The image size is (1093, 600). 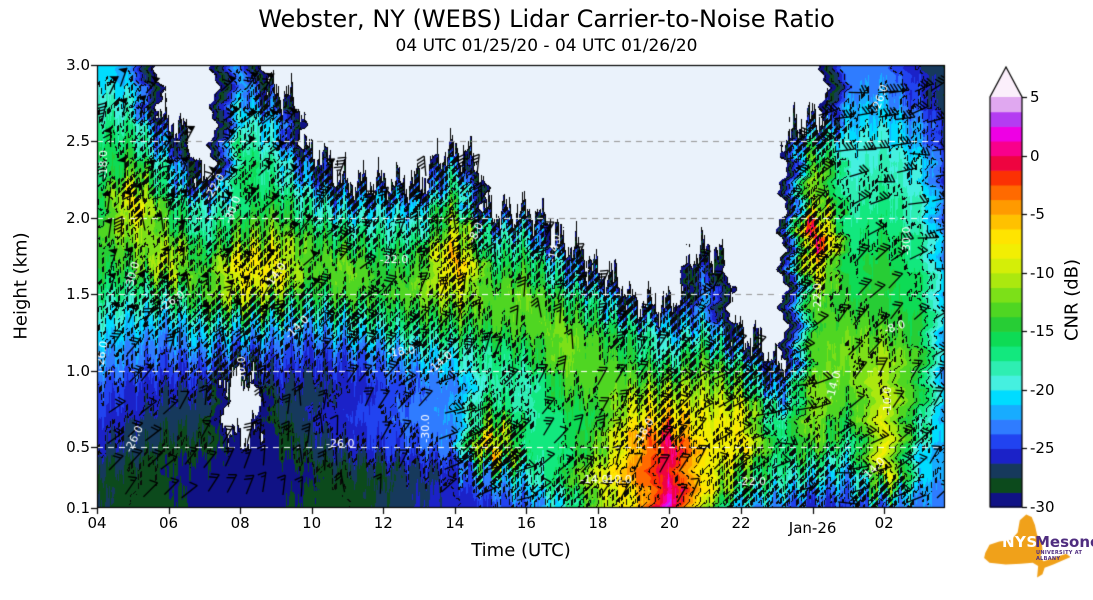 I want to click on x-tick-label: 16, so click(x=526, y=523).